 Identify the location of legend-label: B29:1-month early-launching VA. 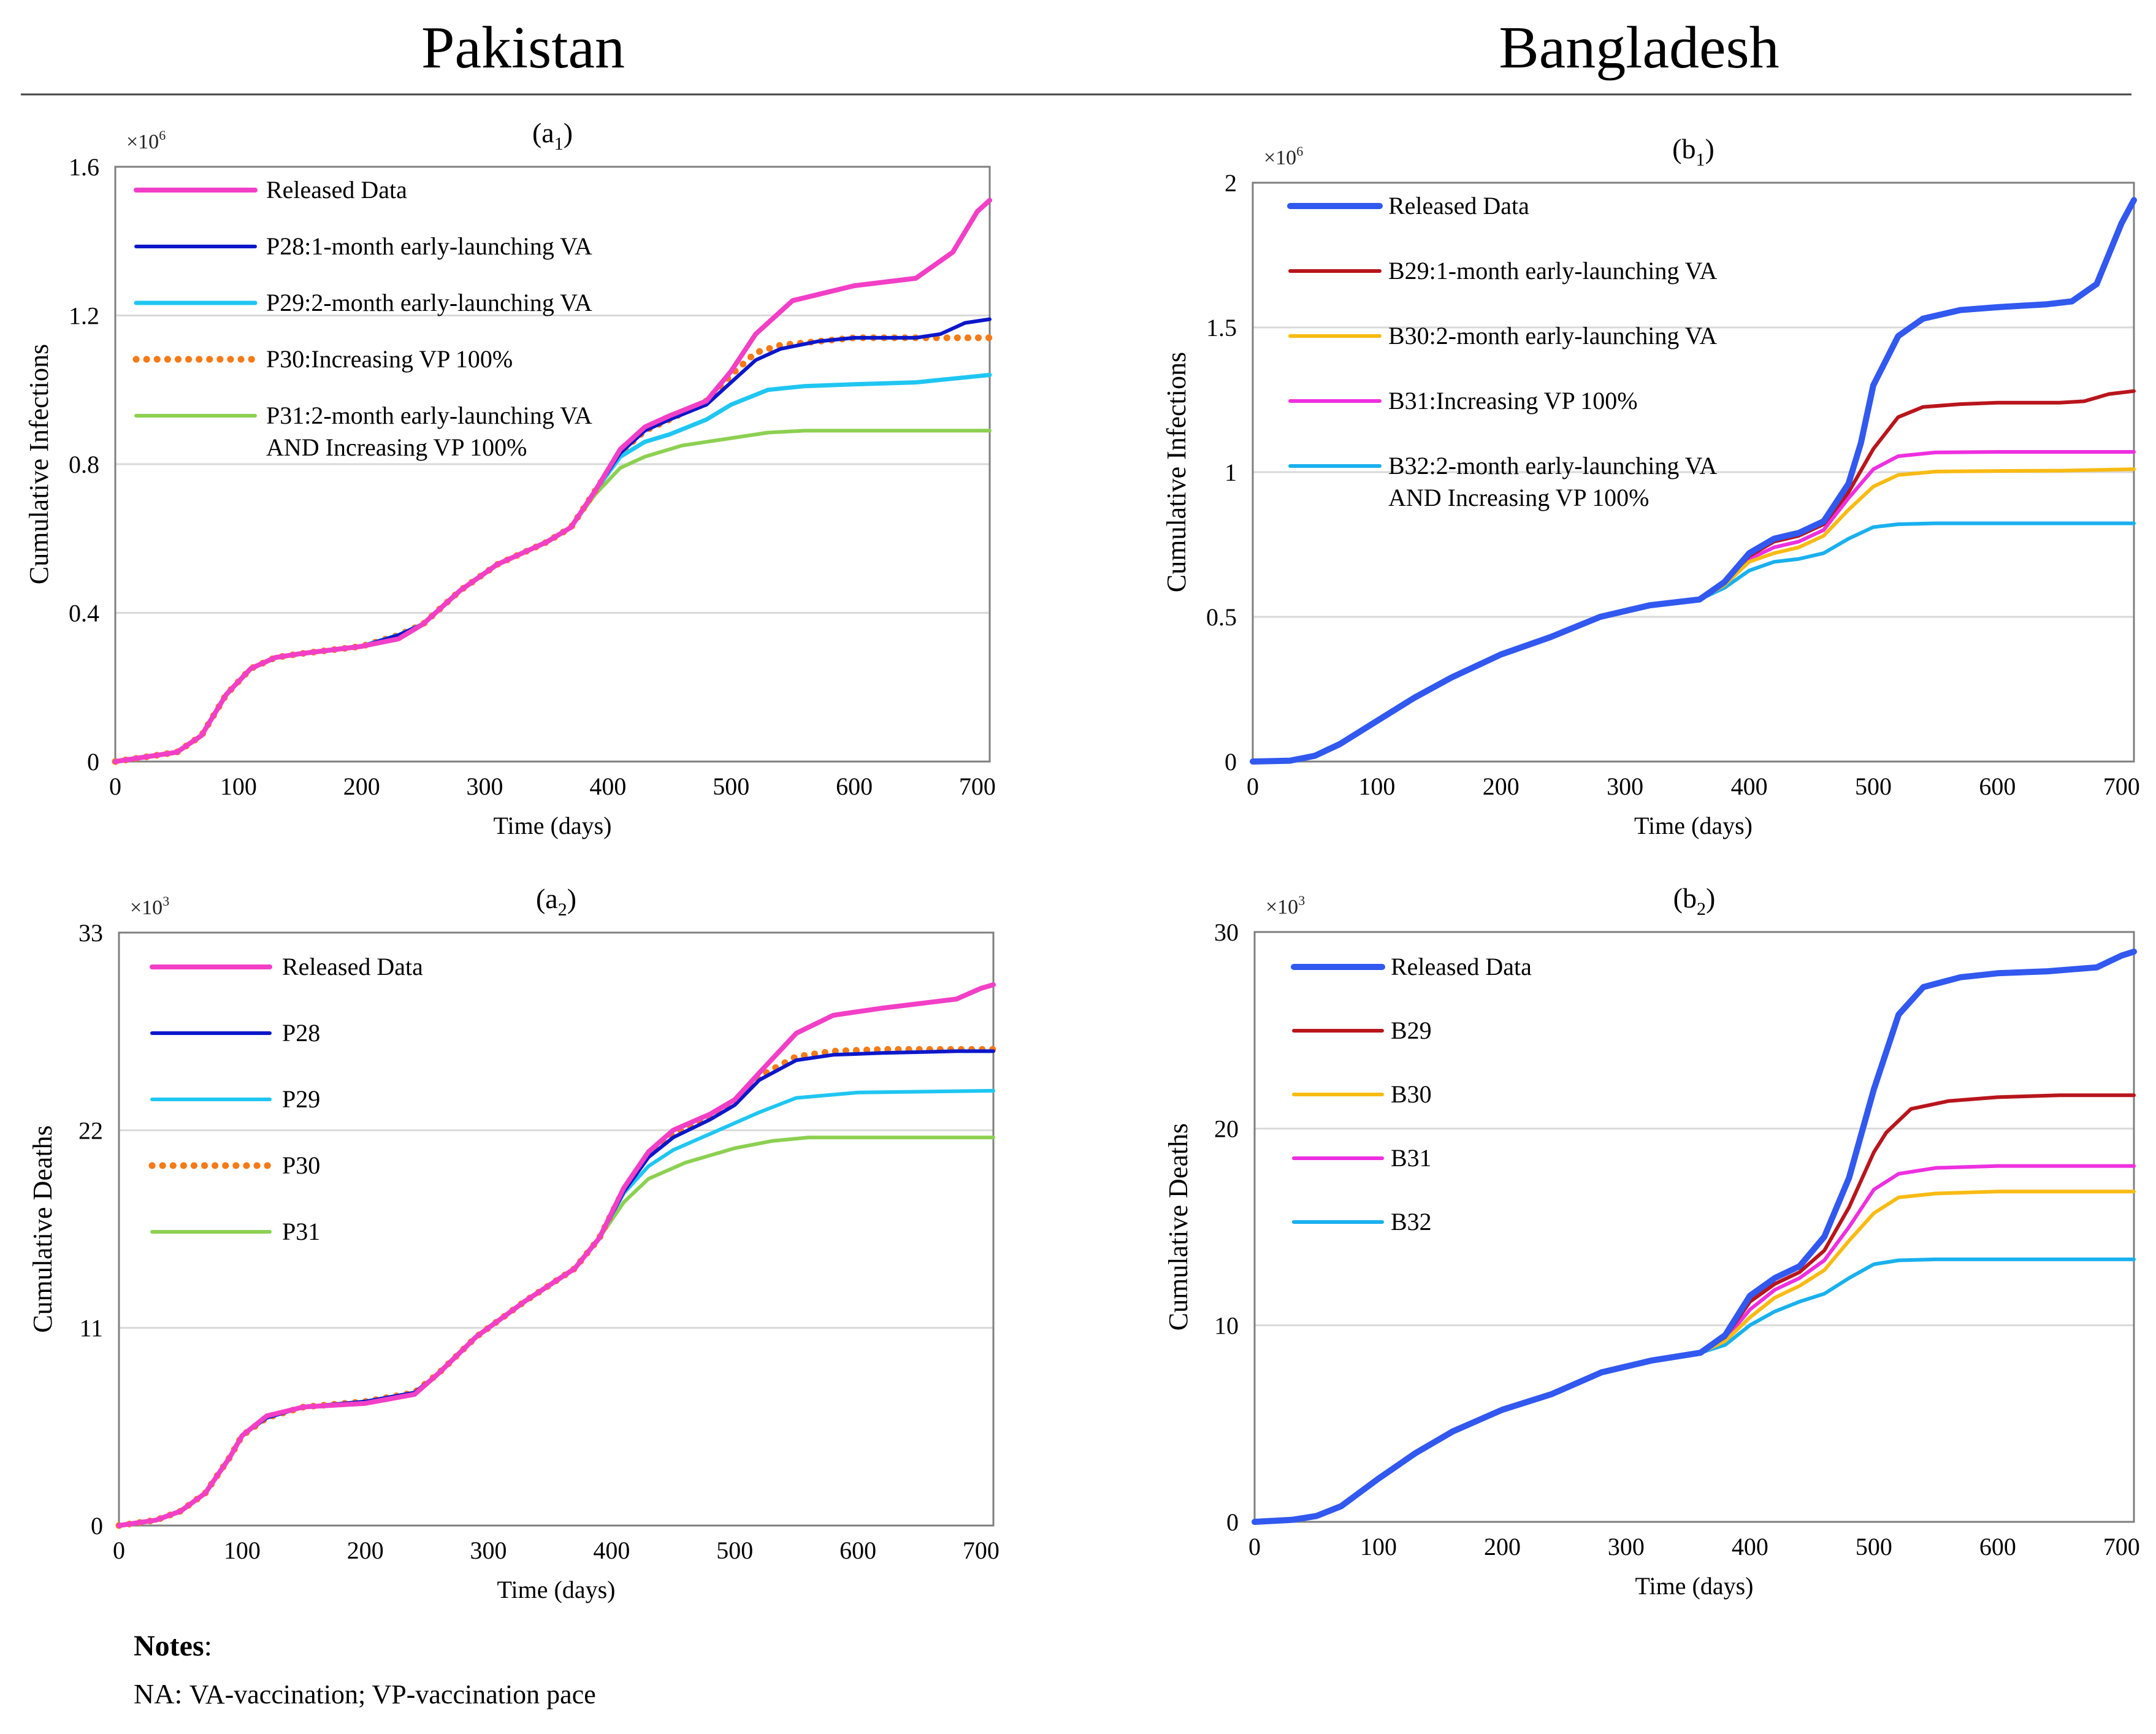
(1552, 271).